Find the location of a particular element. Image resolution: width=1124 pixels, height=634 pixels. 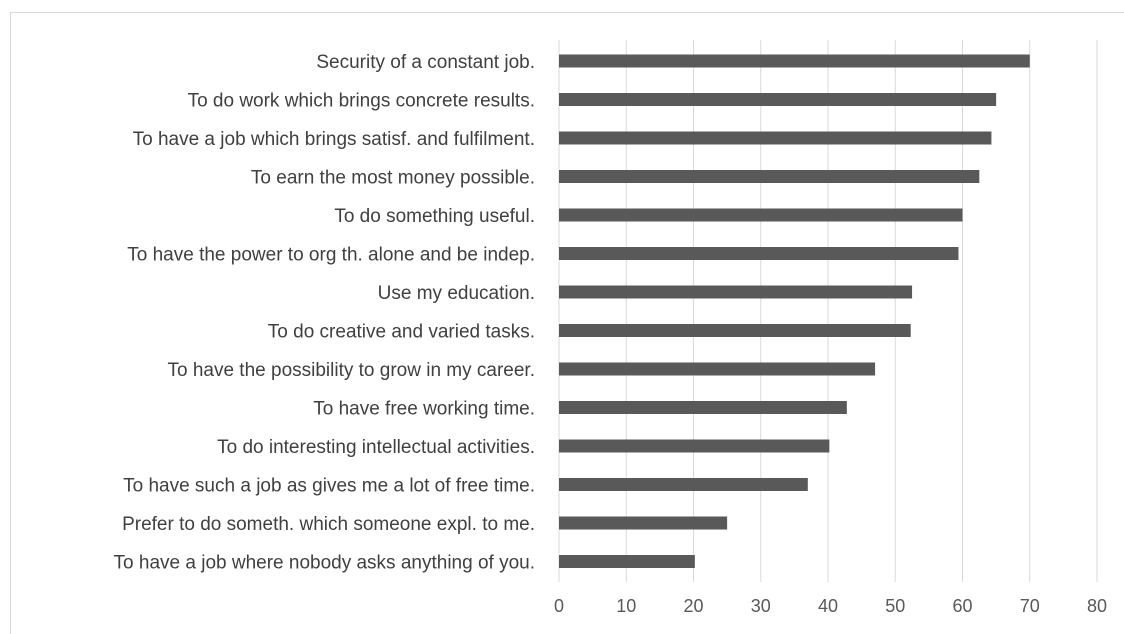

x-tick-label: 0 is located at coordinates (559, 606).